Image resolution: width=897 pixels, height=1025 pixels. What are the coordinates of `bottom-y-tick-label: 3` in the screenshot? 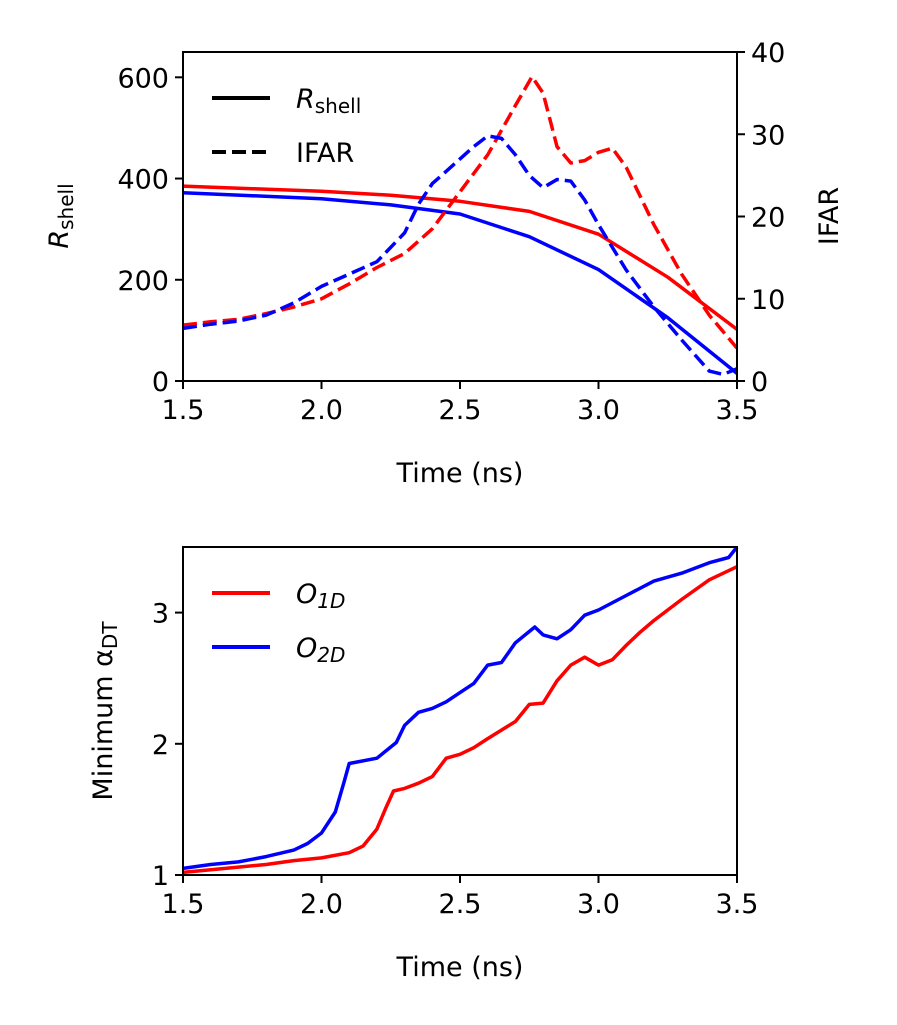 It's located at (160, 614).